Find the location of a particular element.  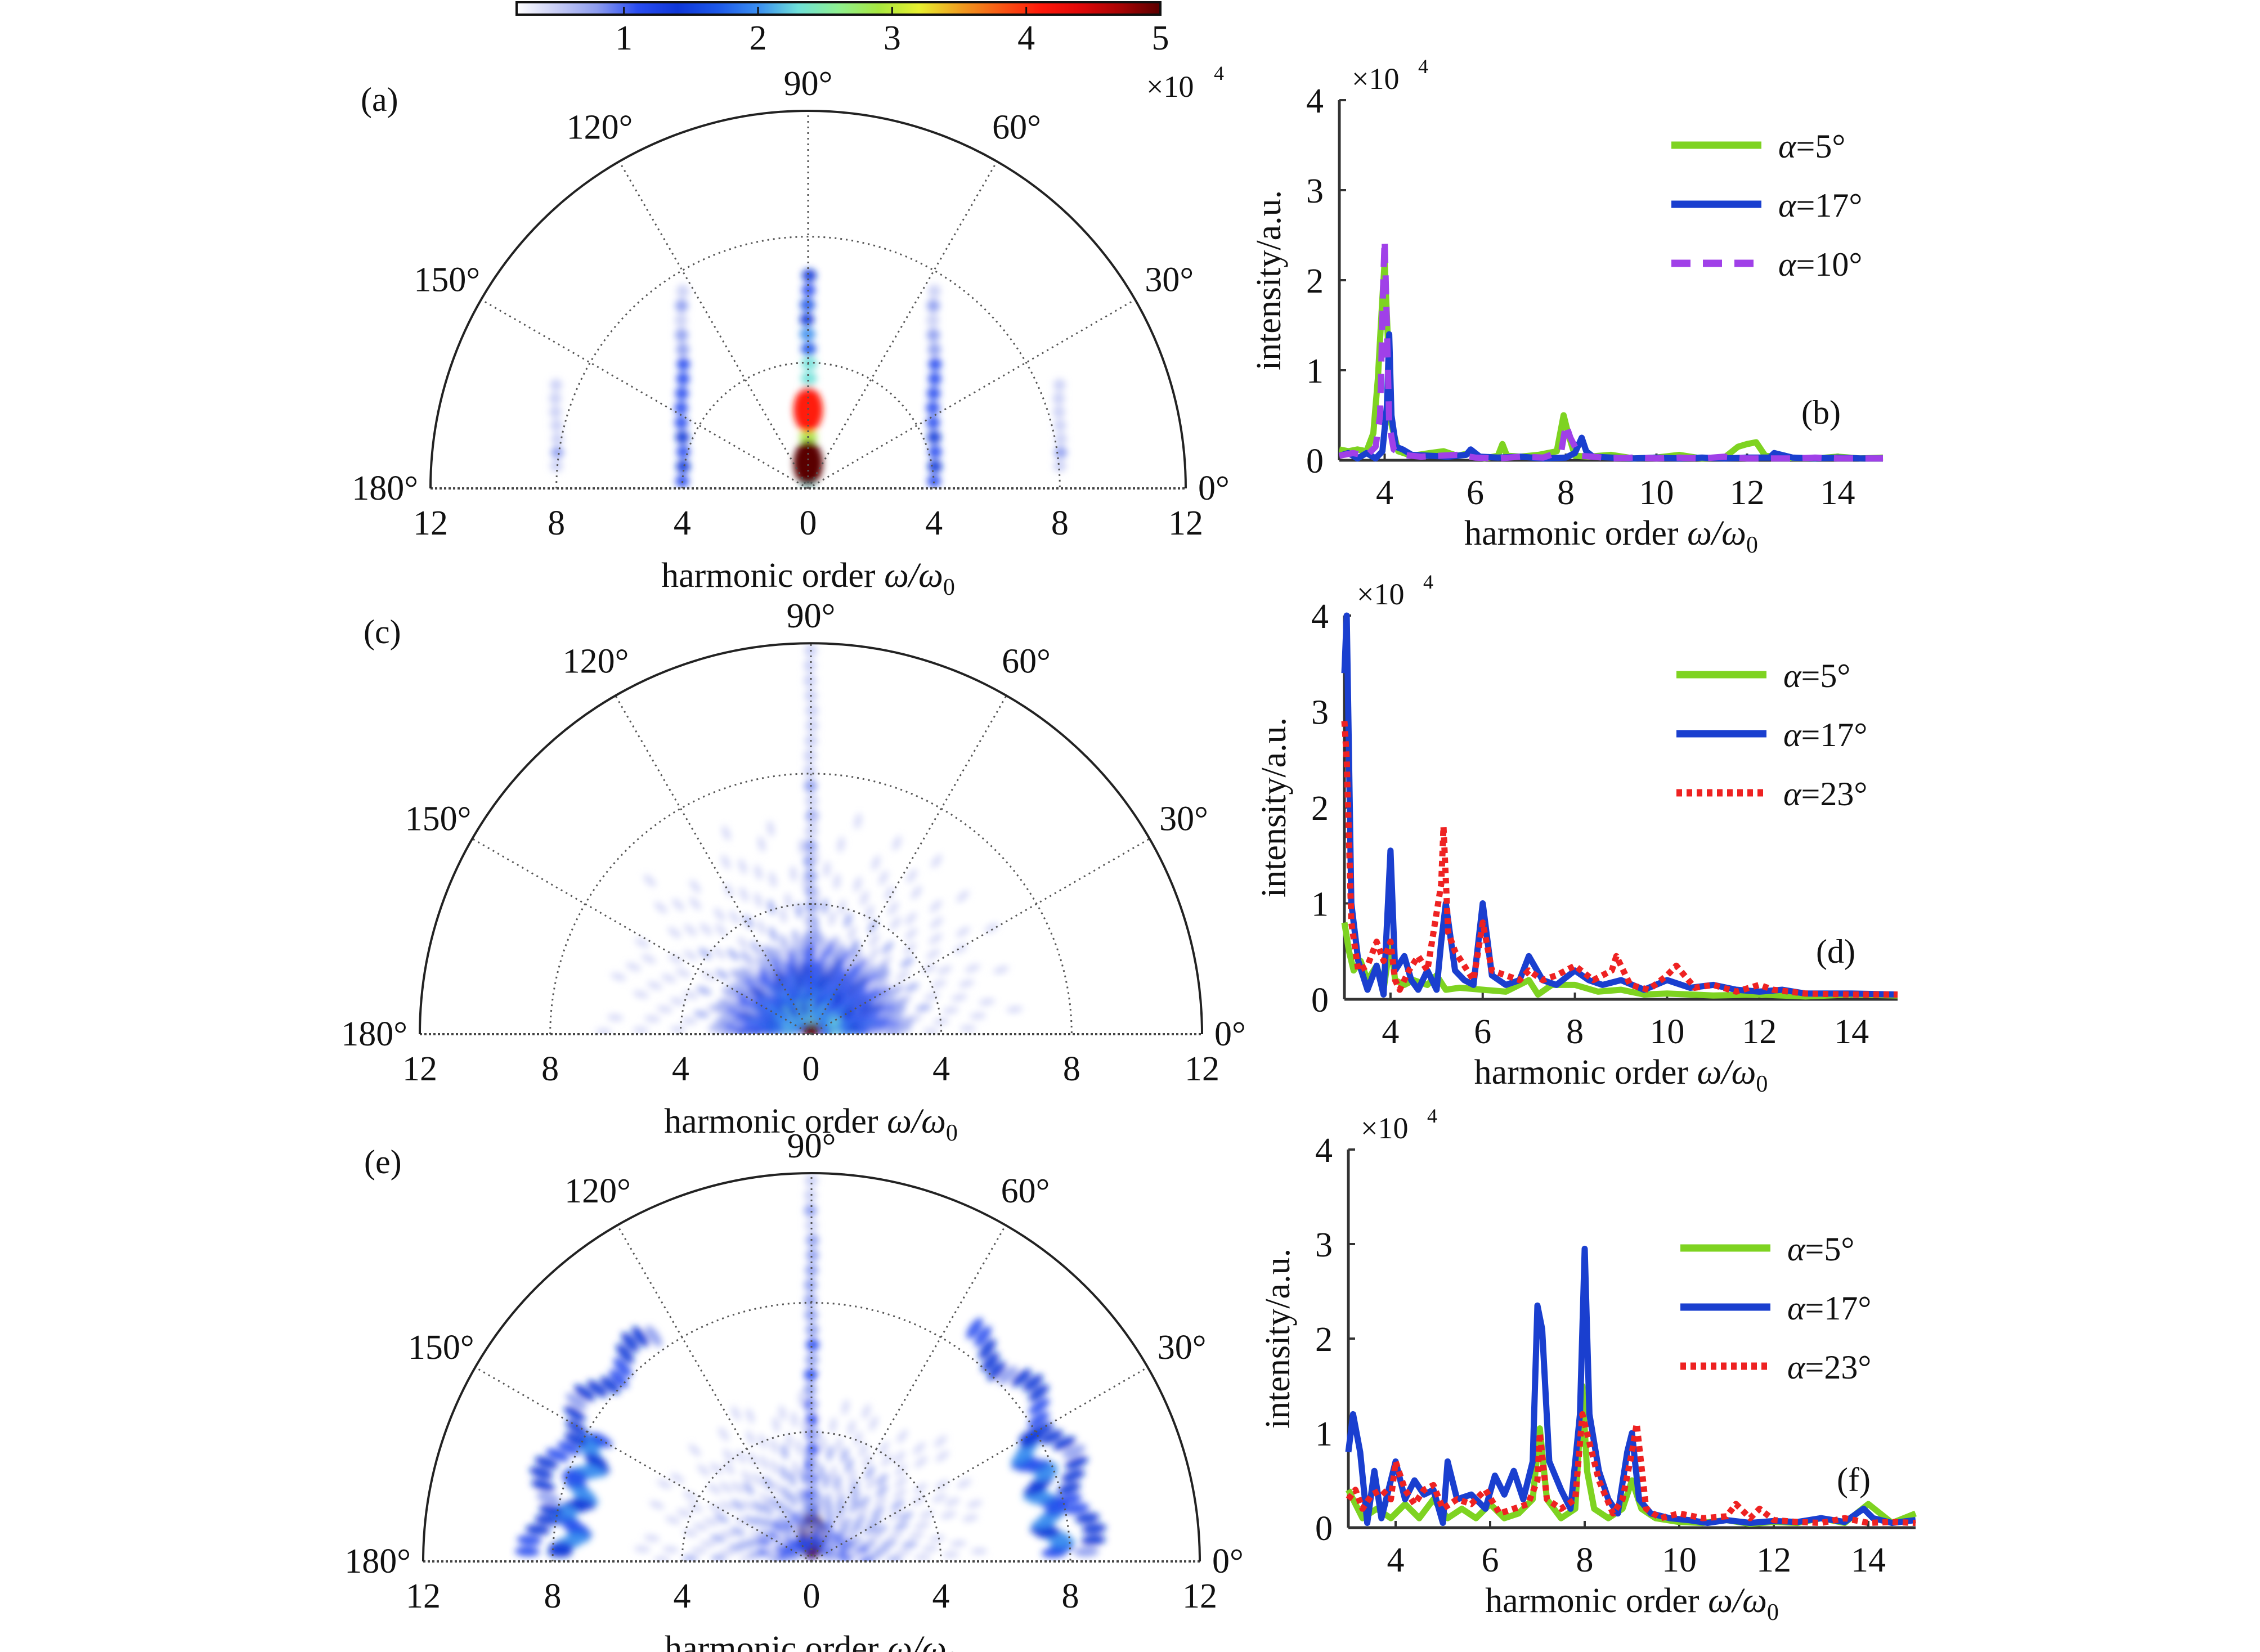

y-tick-label: 1 is located at coordinates (1315, 371).